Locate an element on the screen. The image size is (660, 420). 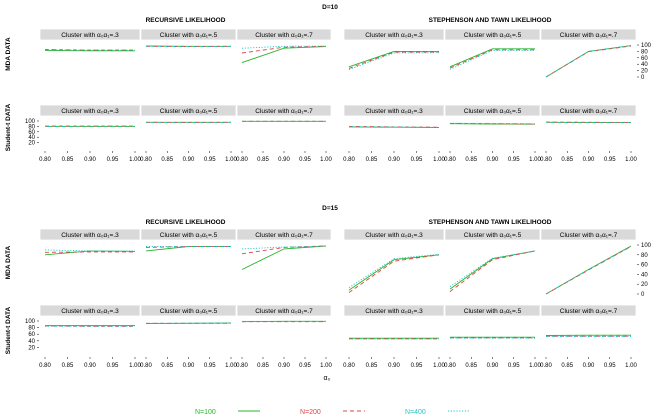
row-label: MDA DATA is located at coordinates (8, 262).